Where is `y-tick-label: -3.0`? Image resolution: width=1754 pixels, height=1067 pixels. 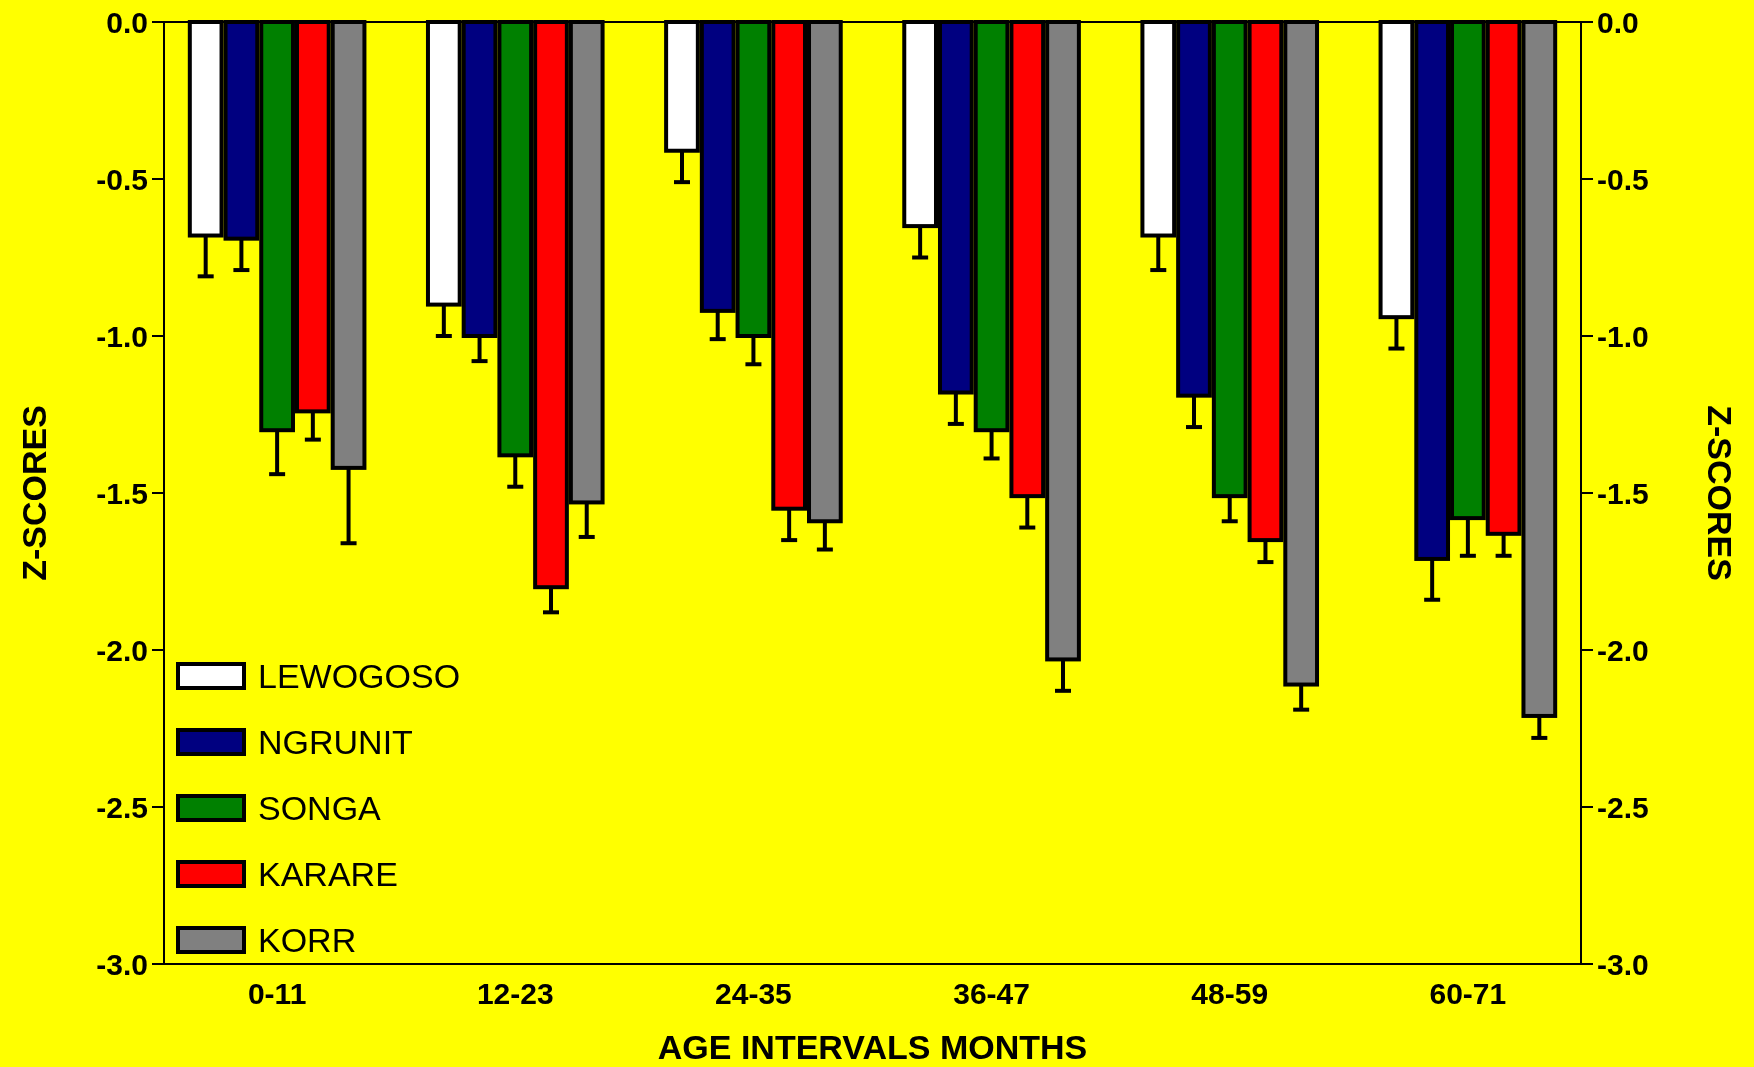 y-tick-label: -3.0 is located at coordinates (122, 964).